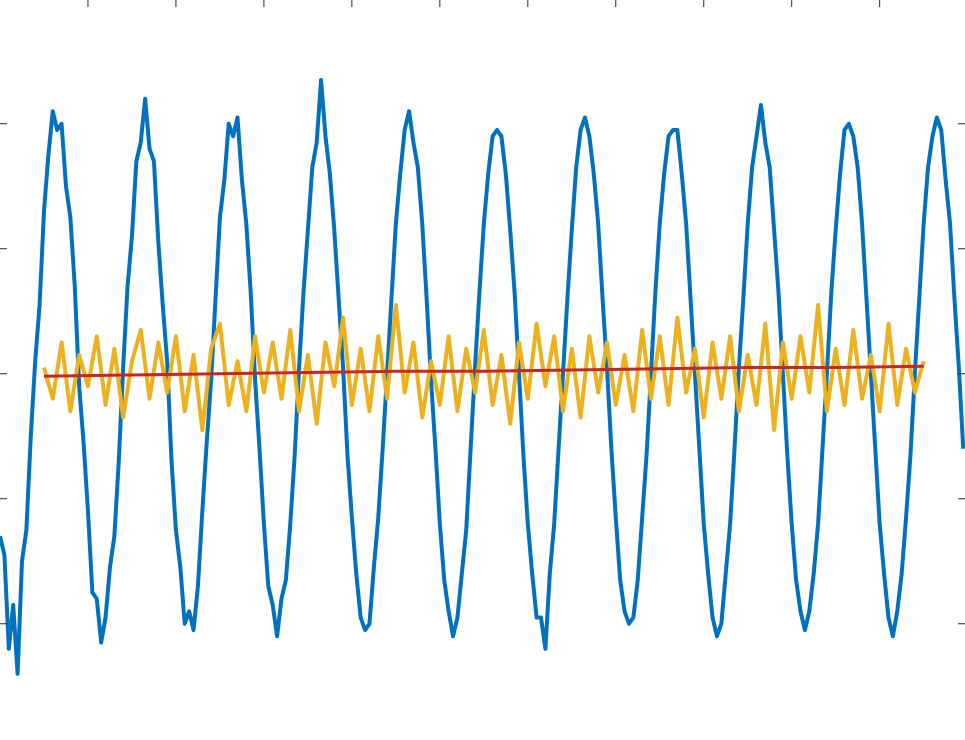 The image size is (965, 740). What do you see at coordinates (483, 371) in the screenshot?
I see `series-line` at bounding box center [483, 371].